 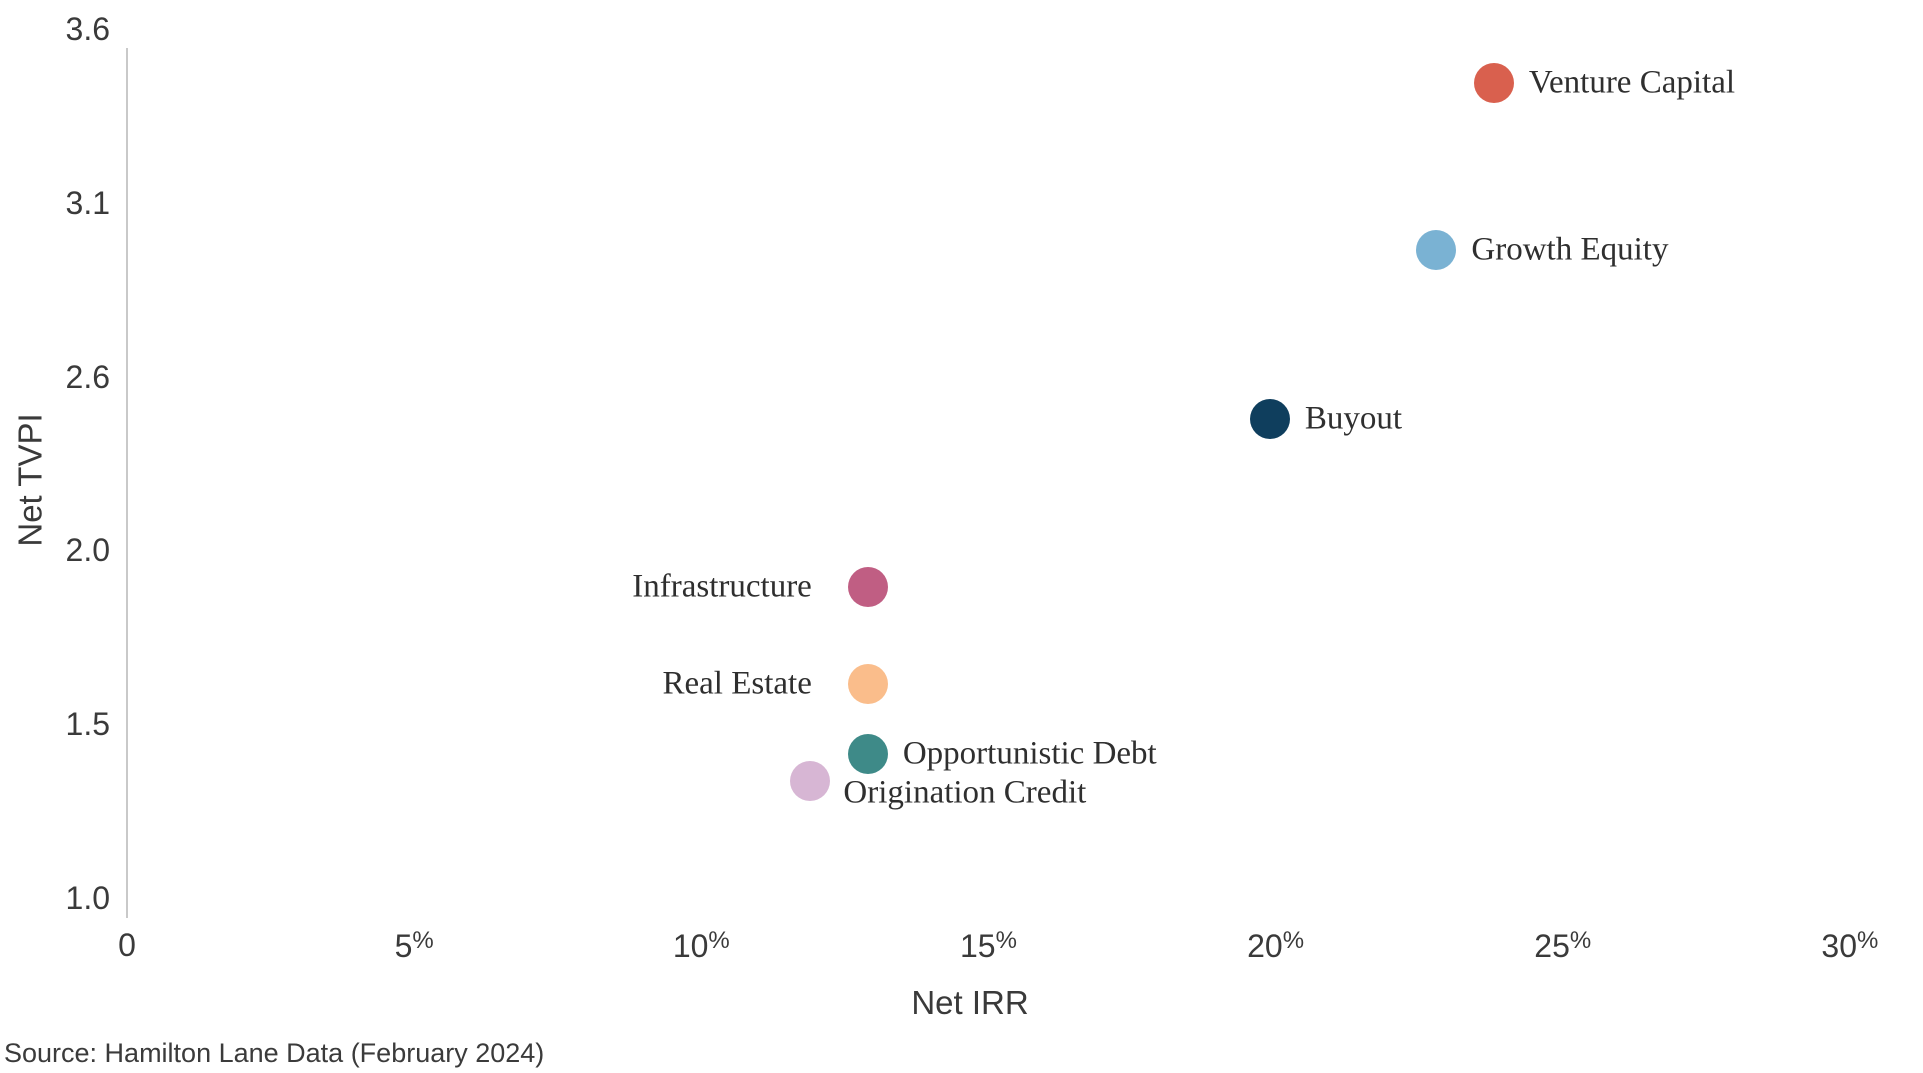 What do you see at coordinates (867, 586) in the screenshot?
I see `point-infrastructure` at bounding box center [867, 586].